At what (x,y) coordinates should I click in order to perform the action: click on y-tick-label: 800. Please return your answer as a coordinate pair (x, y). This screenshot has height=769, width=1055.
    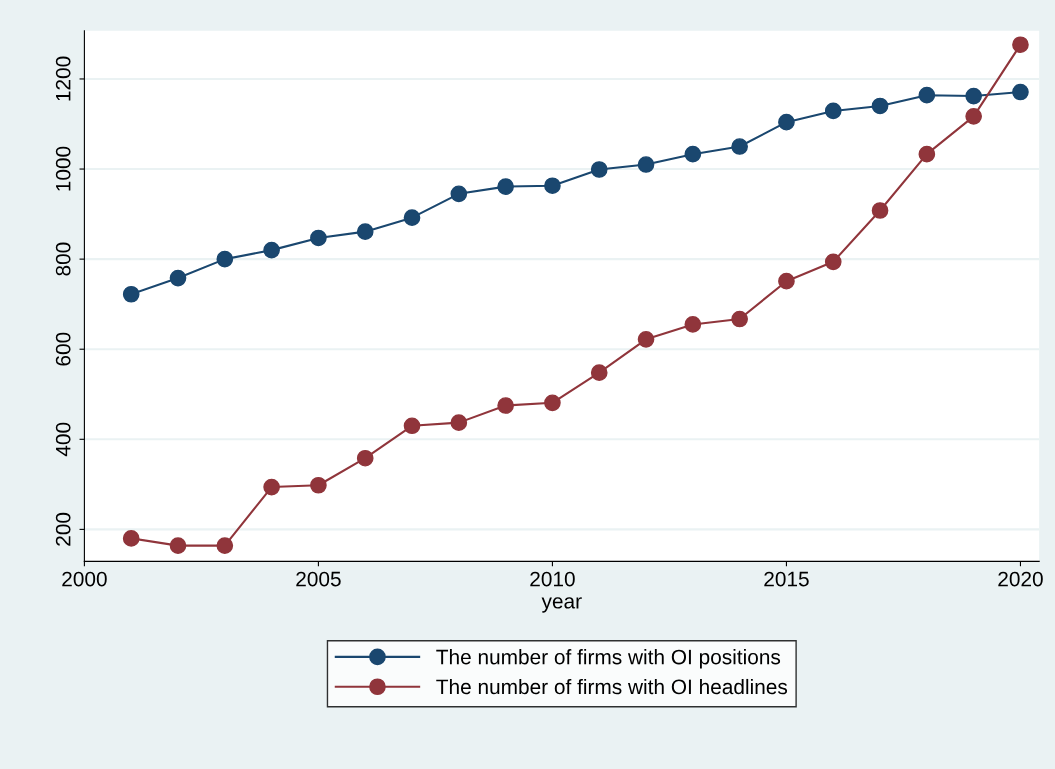
    Looking at the image, I should click on (63, 259).